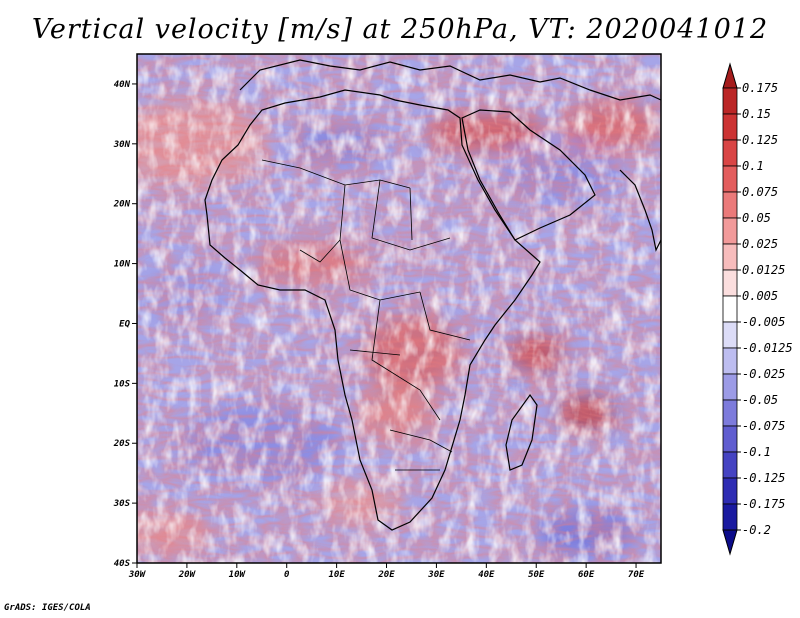 This screenshot has height=618, width=800. What do you see at coordinates (336, 575) in the screenshot?
I see `x-tick-label: 10E` at bounding box center [336, 575].